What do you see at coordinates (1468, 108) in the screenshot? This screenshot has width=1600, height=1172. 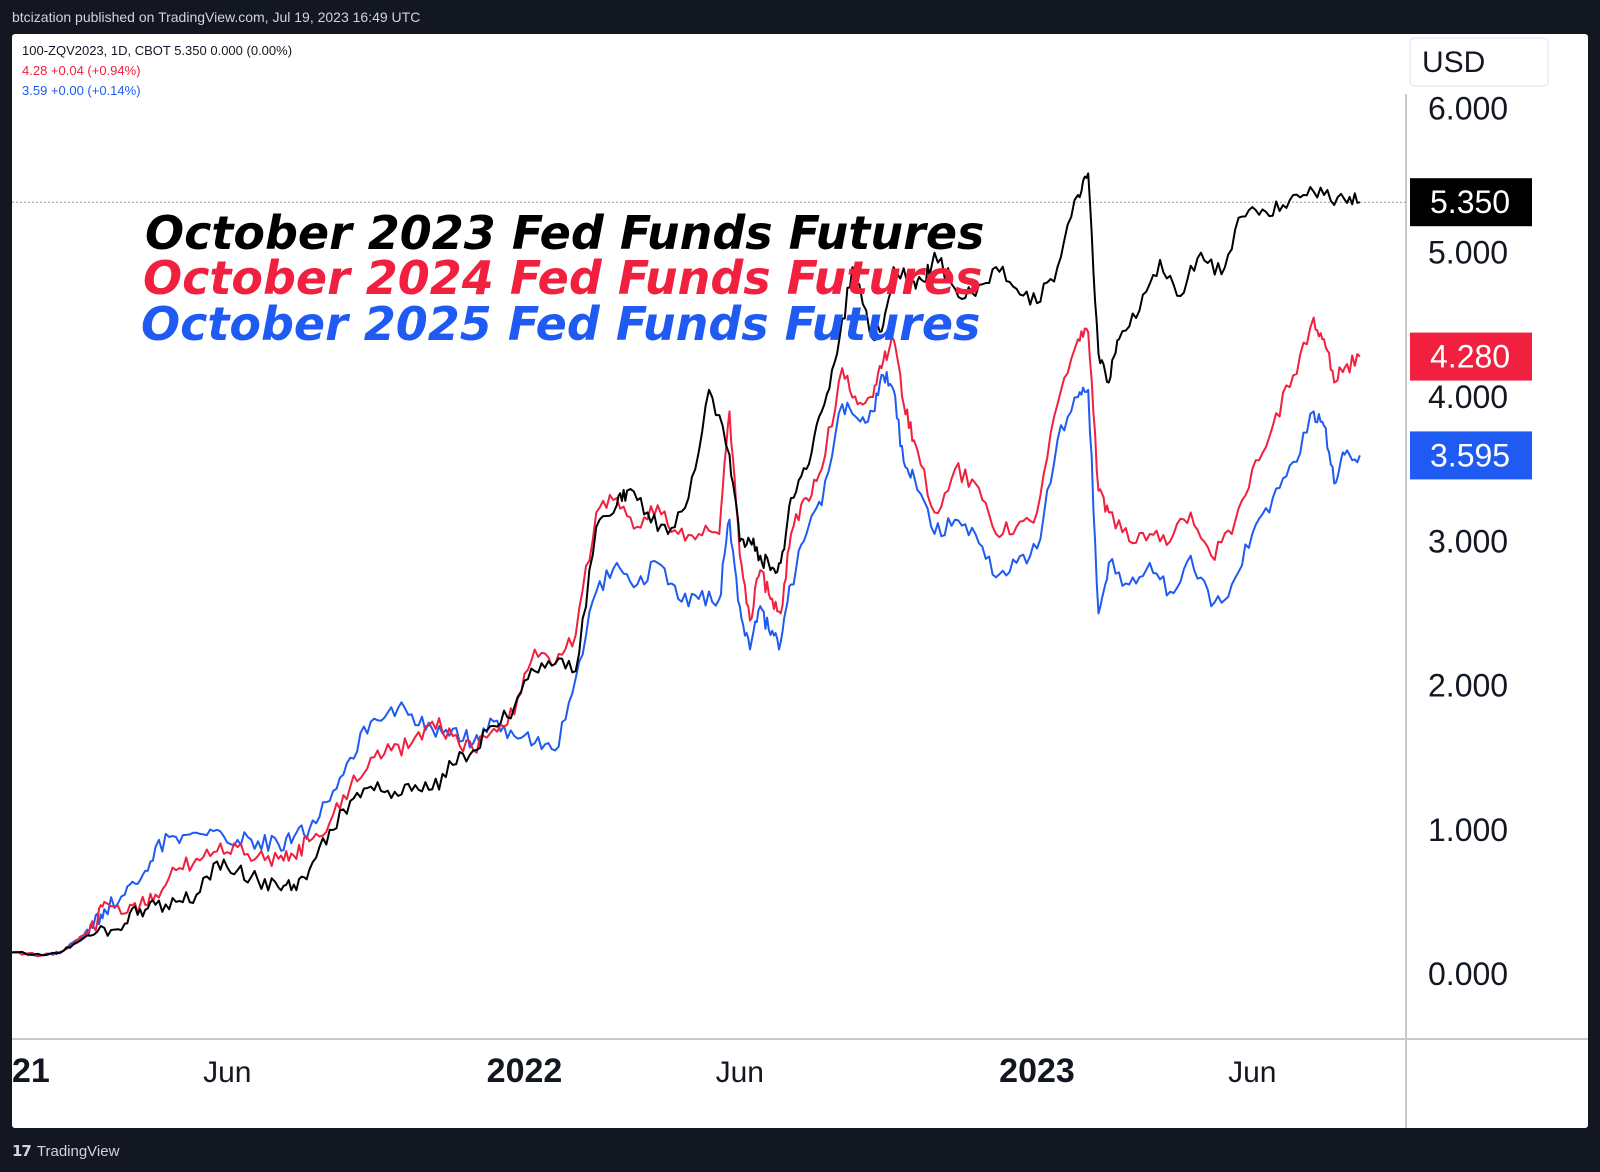 I see `y-tick-label: 6.000` at bounding box center [1468, 108].